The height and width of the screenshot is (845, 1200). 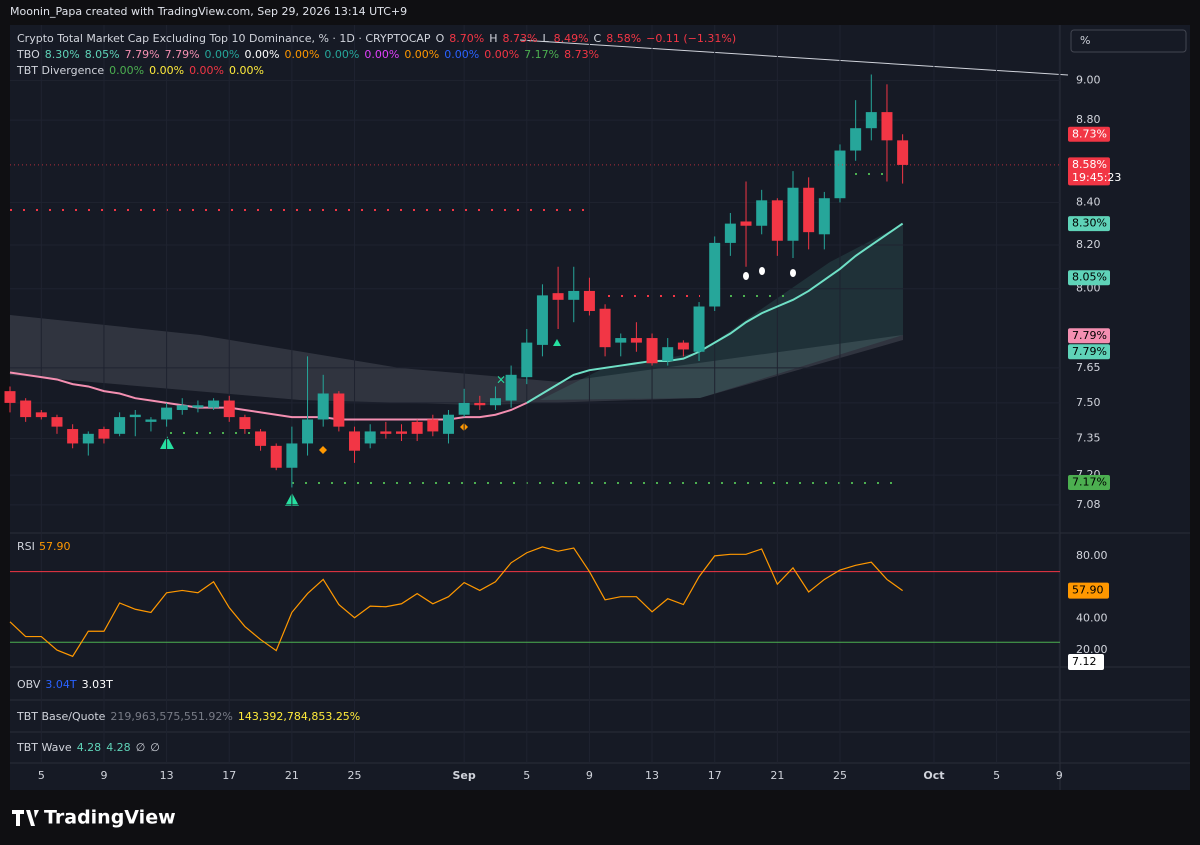 What do you see at coordinates (229, 775) in the screenshot?
I see `x-tick-label: 17` at bounding box center [229, 775].